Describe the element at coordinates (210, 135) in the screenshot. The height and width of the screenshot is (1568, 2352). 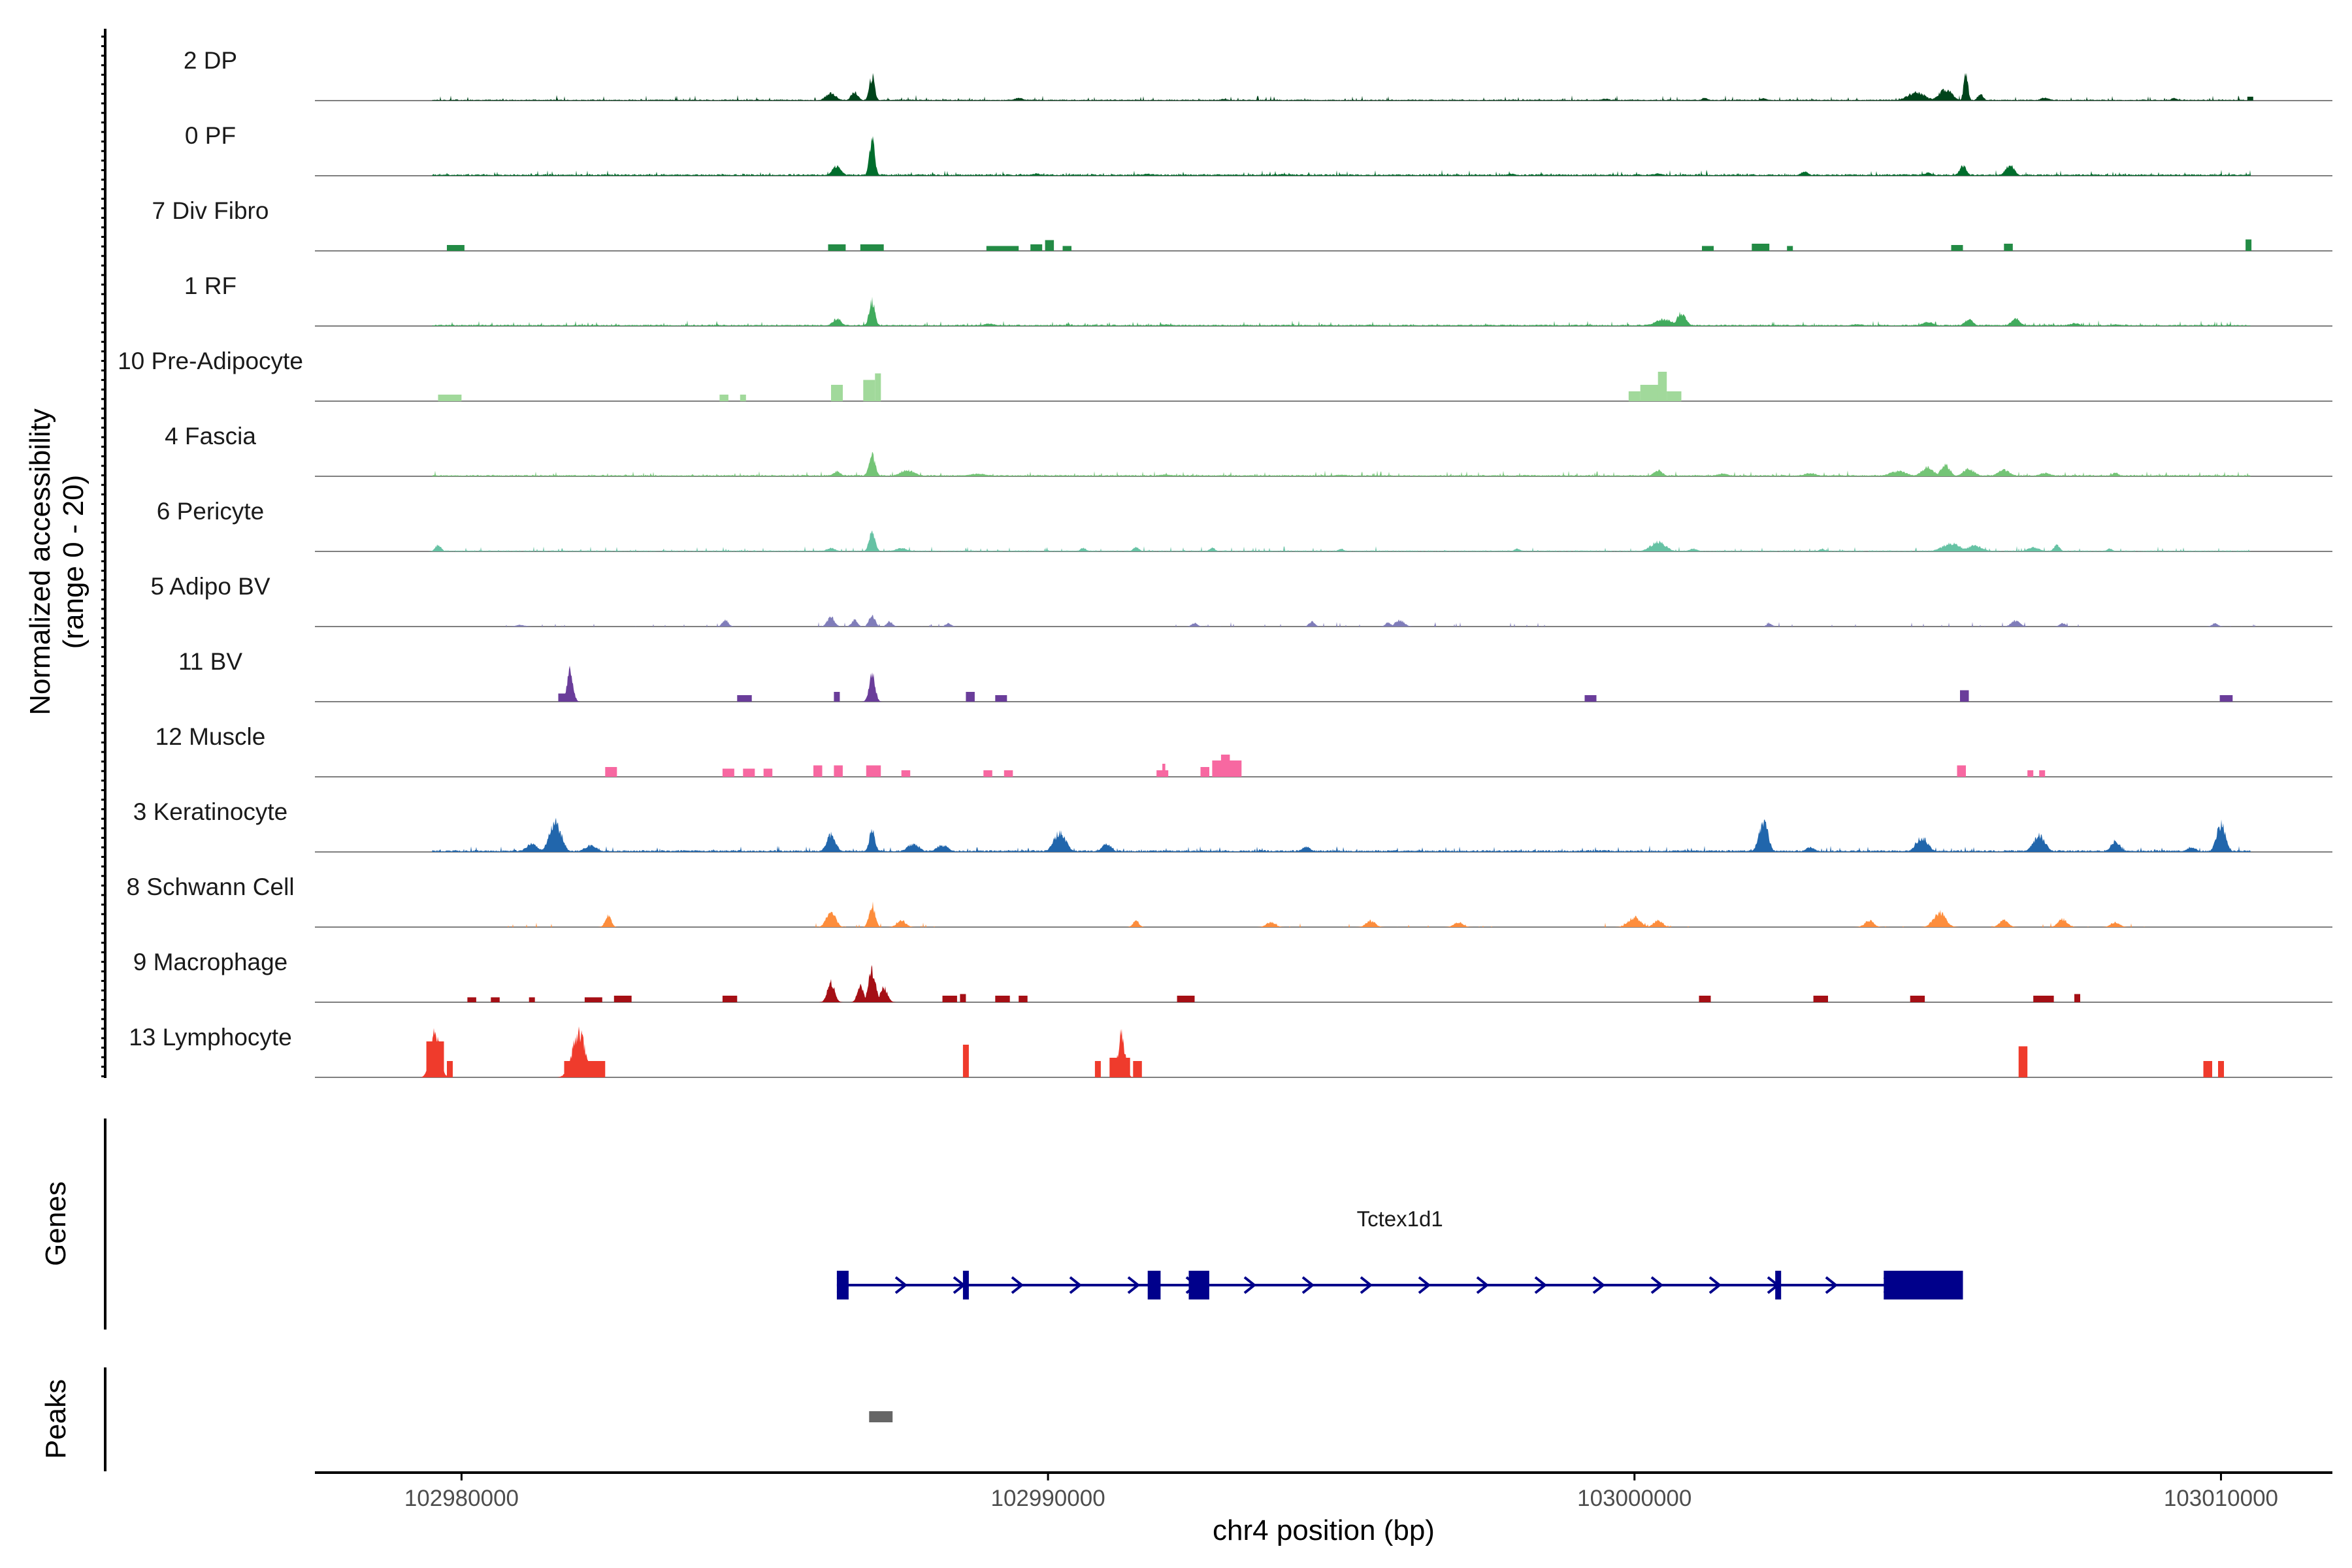
I see `track-label: 0 PF` at that location.